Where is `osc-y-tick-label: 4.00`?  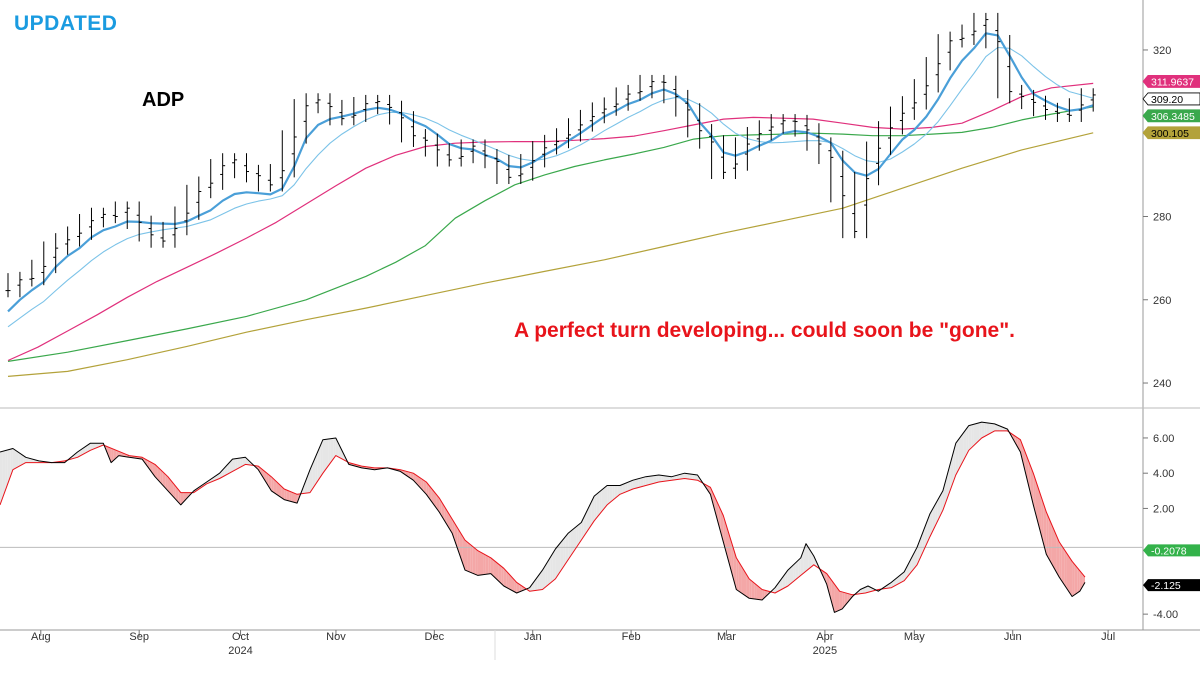
osc-y-tick-label: 4.00 is located at coordinates (1163, 474).